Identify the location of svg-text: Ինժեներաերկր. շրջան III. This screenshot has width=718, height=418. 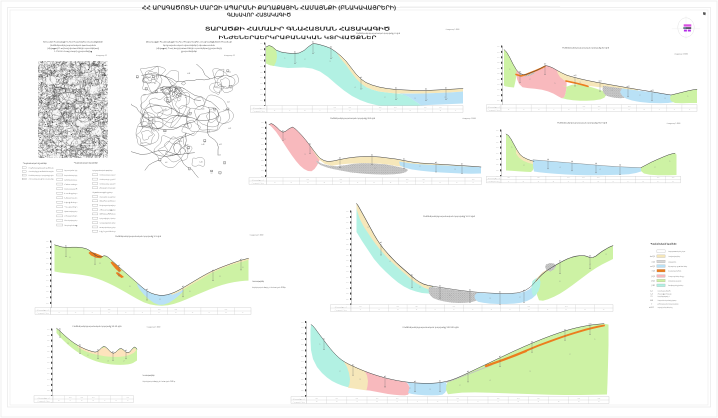
(107, 184).